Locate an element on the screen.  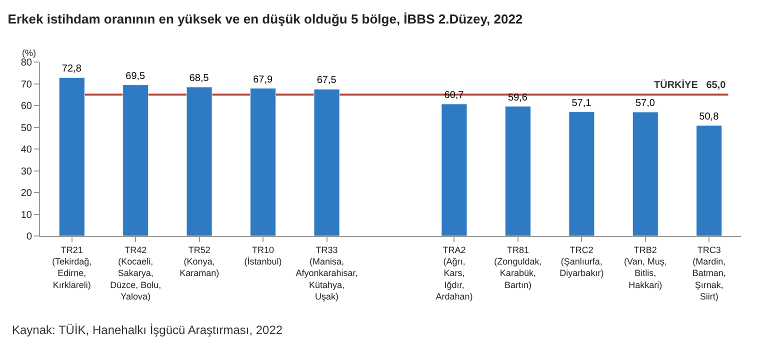
y-tick-label: 20 is located at coordinates (26, 193).